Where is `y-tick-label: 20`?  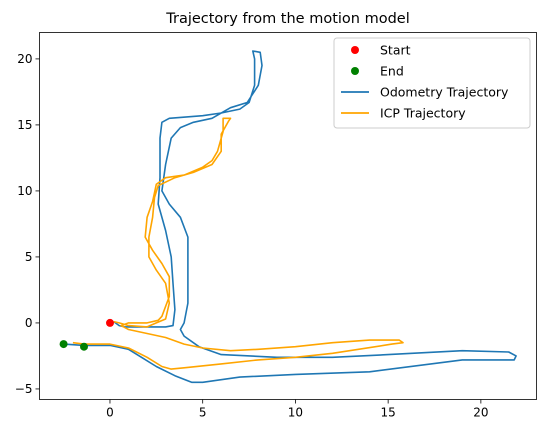
y-tick-label: 20 is located at coordinates (24, 59).